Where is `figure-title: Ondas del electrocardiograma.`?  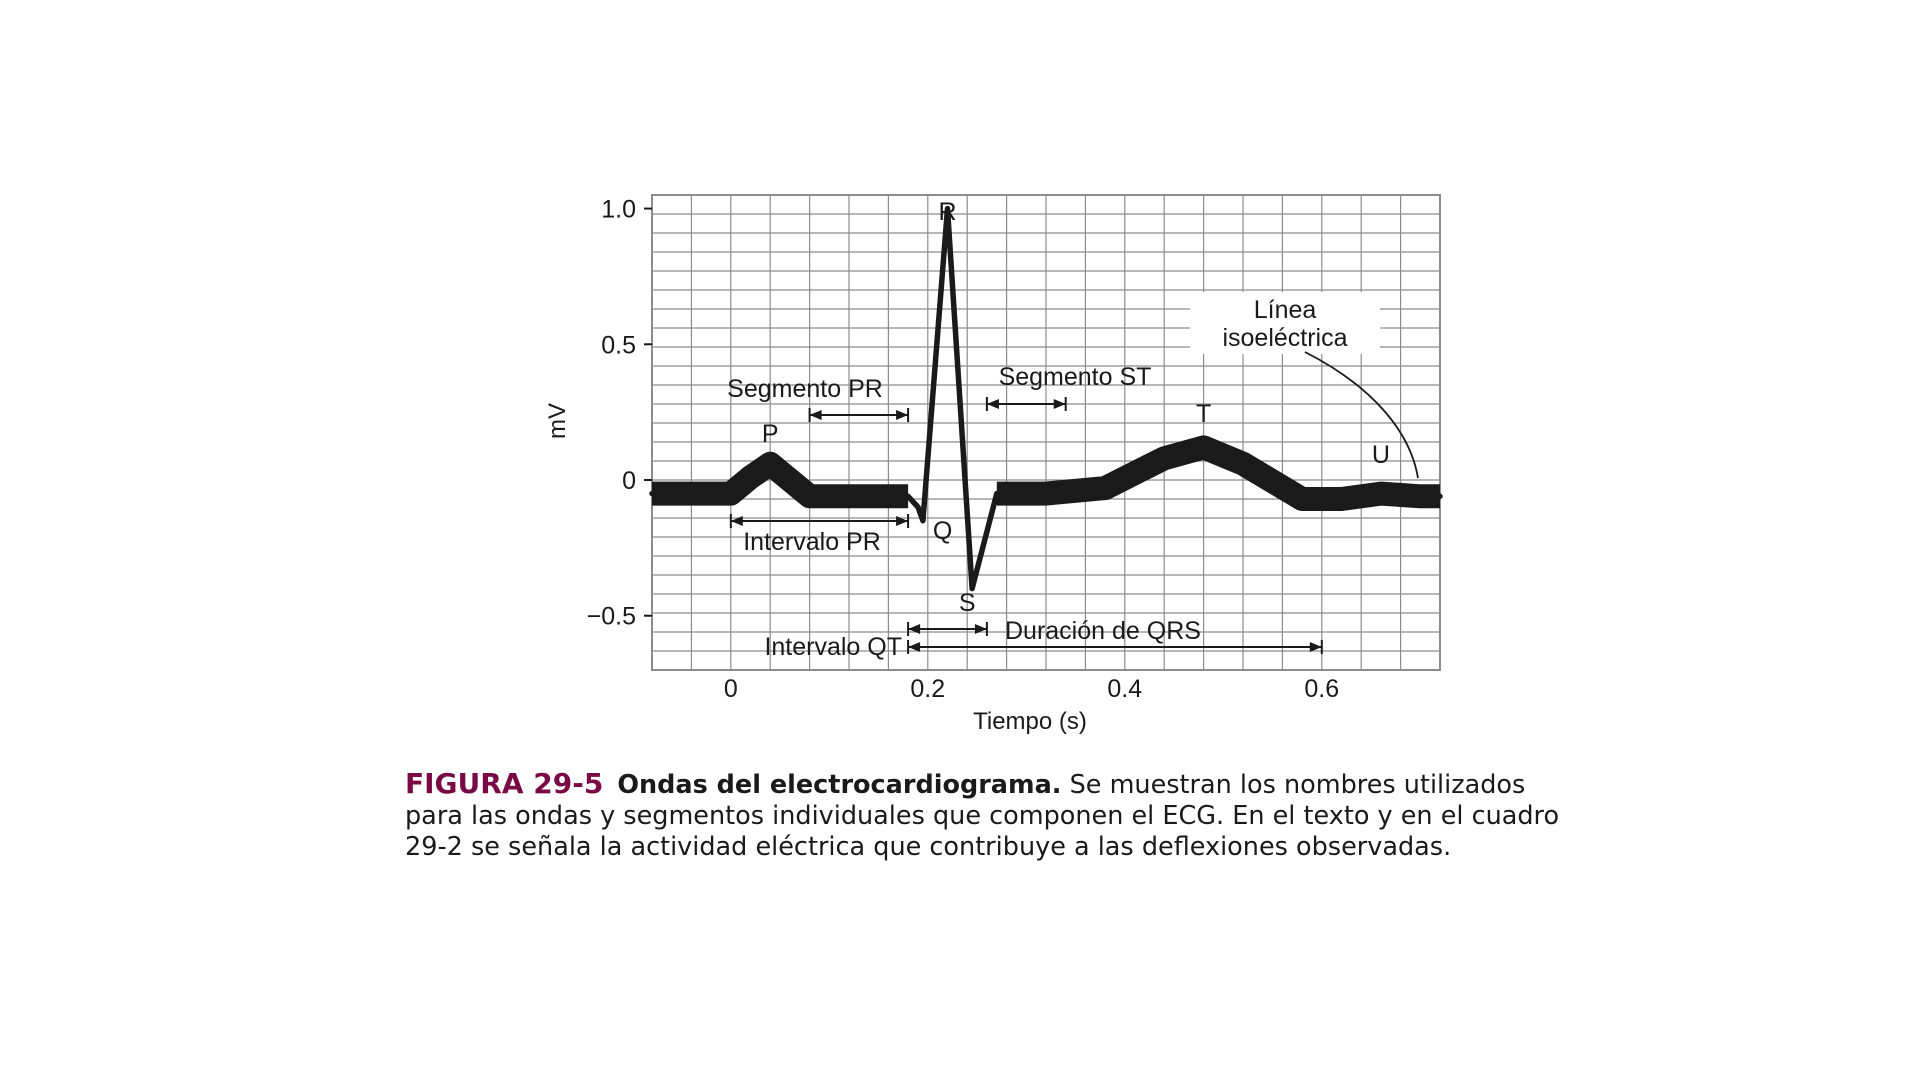 figure-title: Ondas del electrocardiograma. is located at coordinates (839, 785).